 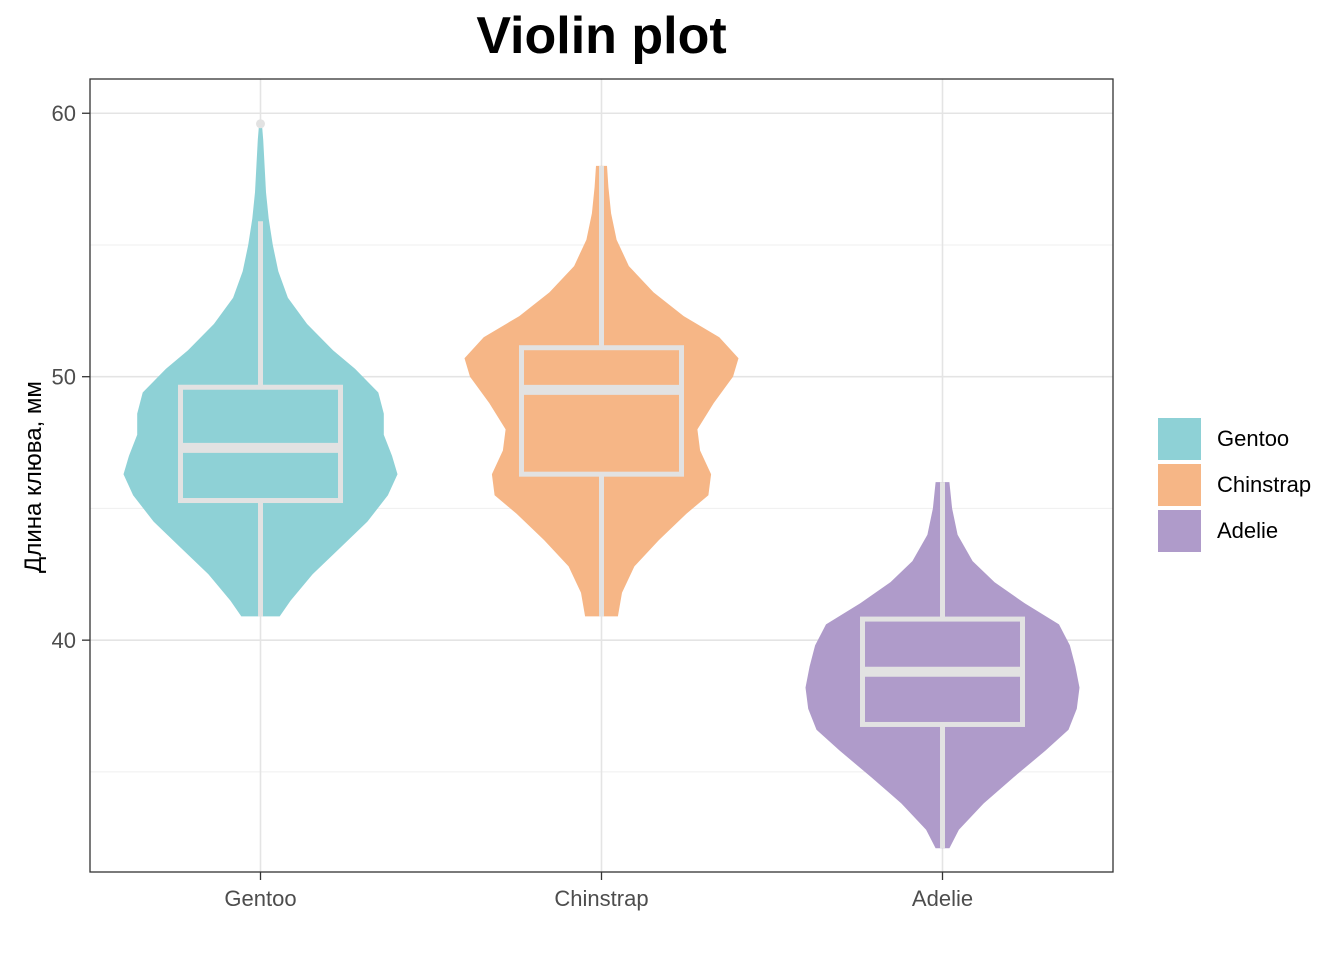 What do you see at coordinates (64, 640) in the screenshot?
I see `y-tick-label-40: 40` at bounding box center [64, 640].